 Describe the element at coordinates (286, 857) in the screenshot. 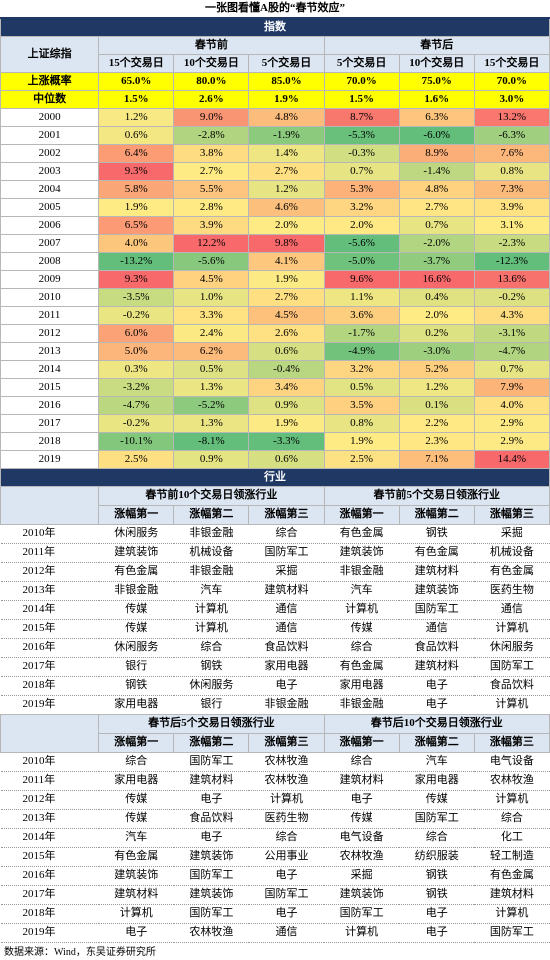

I see `industry-name: 公用事业` at that location.